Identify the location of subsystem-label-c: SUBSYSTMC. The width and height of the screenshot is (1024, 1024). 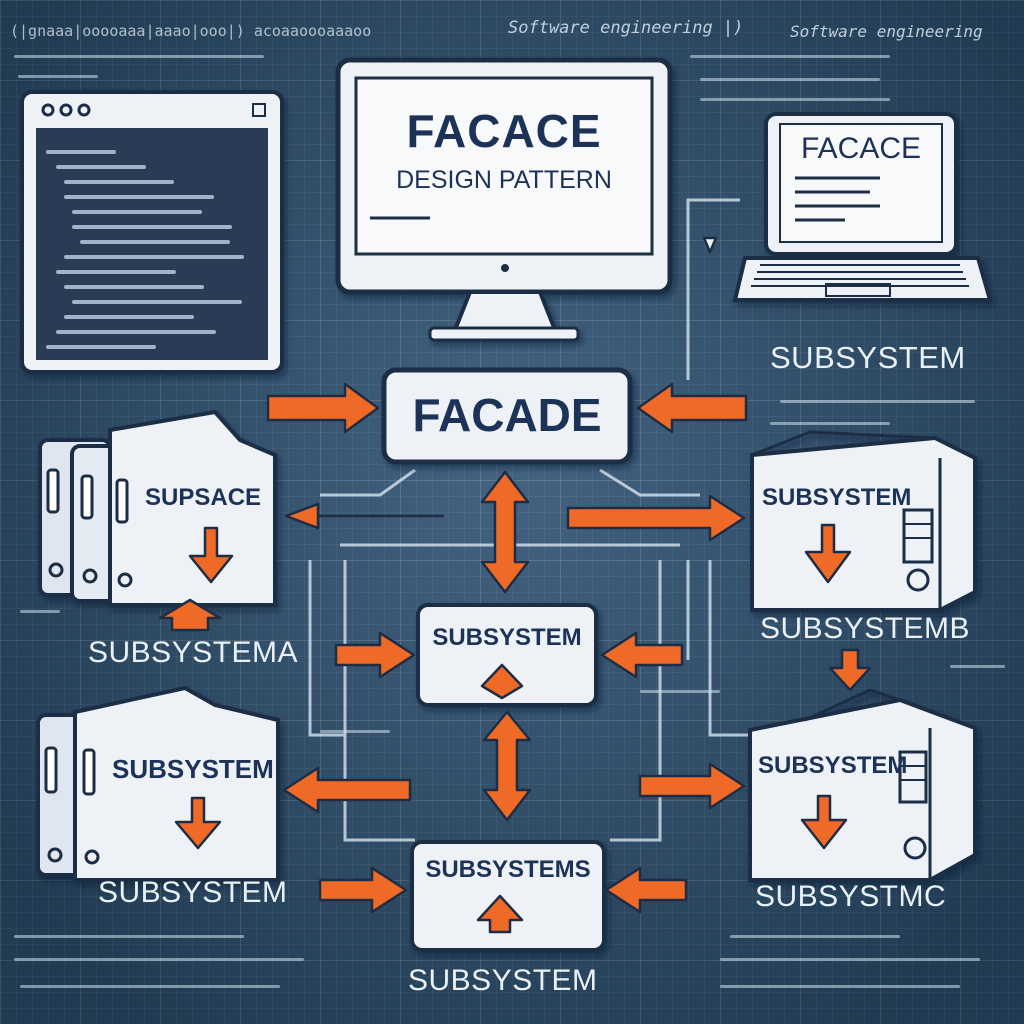
(851, 896).